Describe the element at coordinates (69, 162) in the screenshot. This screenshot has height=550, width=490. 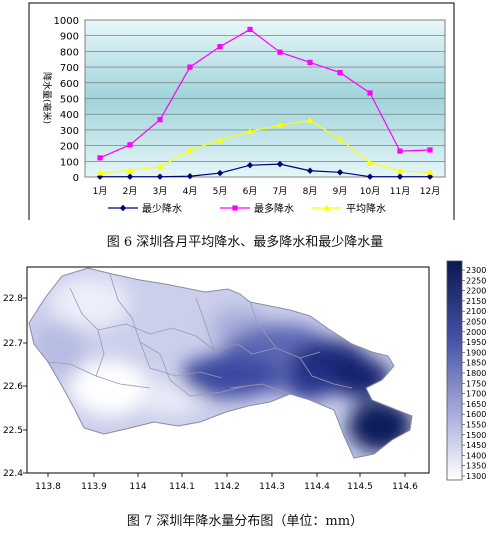
I see `y-tick-label: 100` at that location.